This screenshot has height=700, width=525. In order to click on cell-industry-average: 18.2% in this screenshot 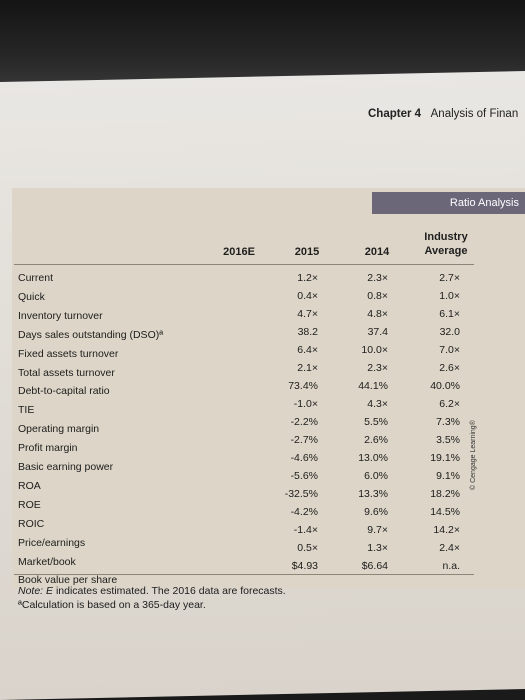, I will do `click(445, 494)`.